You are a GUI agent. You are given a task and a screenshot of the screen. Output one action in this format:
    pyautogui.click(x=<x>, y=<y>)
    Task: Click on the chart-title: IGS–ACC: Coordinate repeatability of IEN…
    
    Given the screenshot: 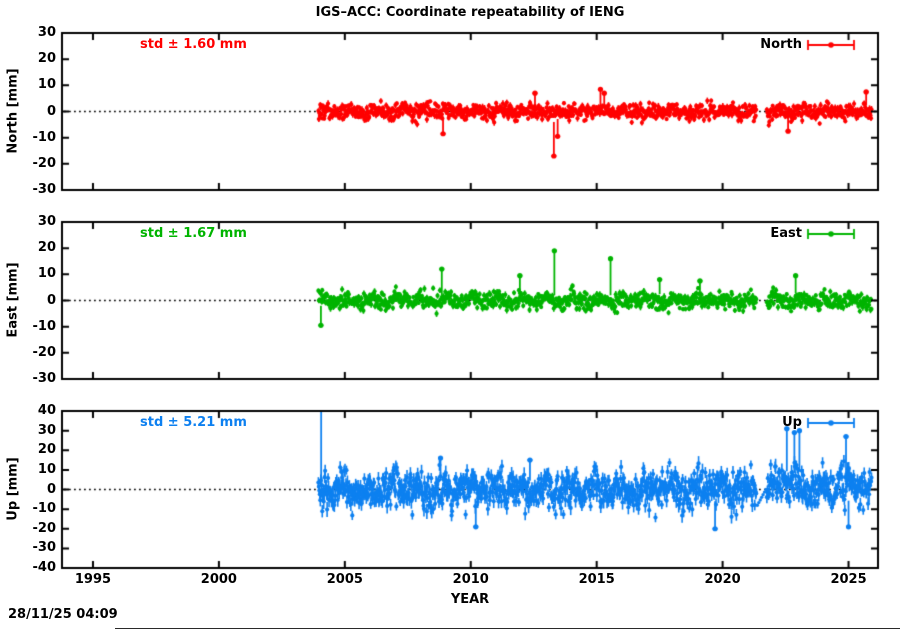 What is the action you would take?
    pyautogui.click(x=470, y=12)
    